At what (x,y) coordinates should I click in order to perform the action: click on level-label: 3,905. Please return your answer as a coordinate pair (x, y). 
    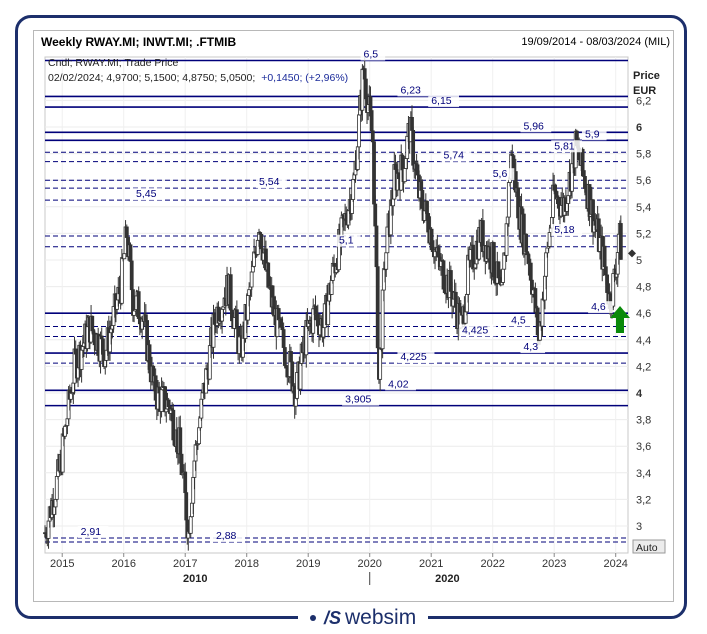
    Looking at the image, I should click on (358, 400).